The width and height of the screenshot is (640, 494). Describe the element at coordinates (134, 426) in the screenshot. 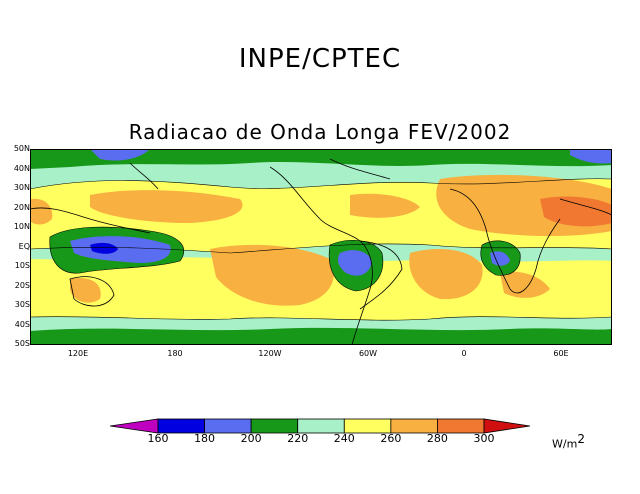

I see `colorbar-low-arrow` at that location.